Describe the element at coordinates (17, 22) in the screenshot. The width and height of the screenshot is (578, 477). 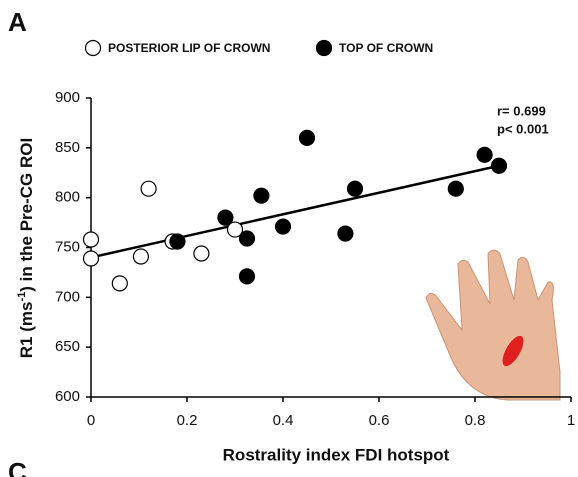
I see `panel-label: A` at that location.